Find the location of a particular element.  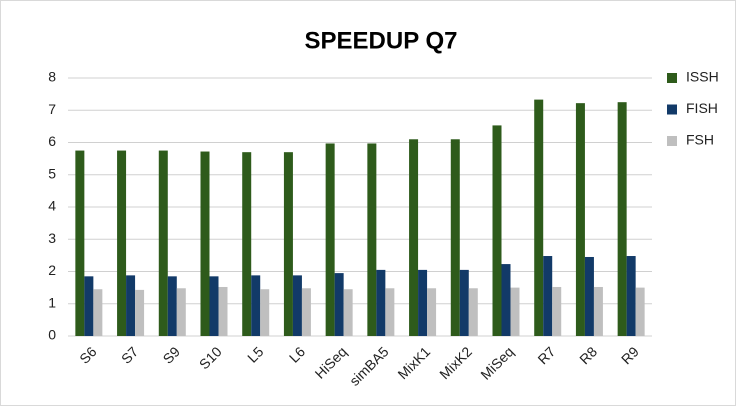

y-tick-label: 6 is located at coordinates (52, 141).